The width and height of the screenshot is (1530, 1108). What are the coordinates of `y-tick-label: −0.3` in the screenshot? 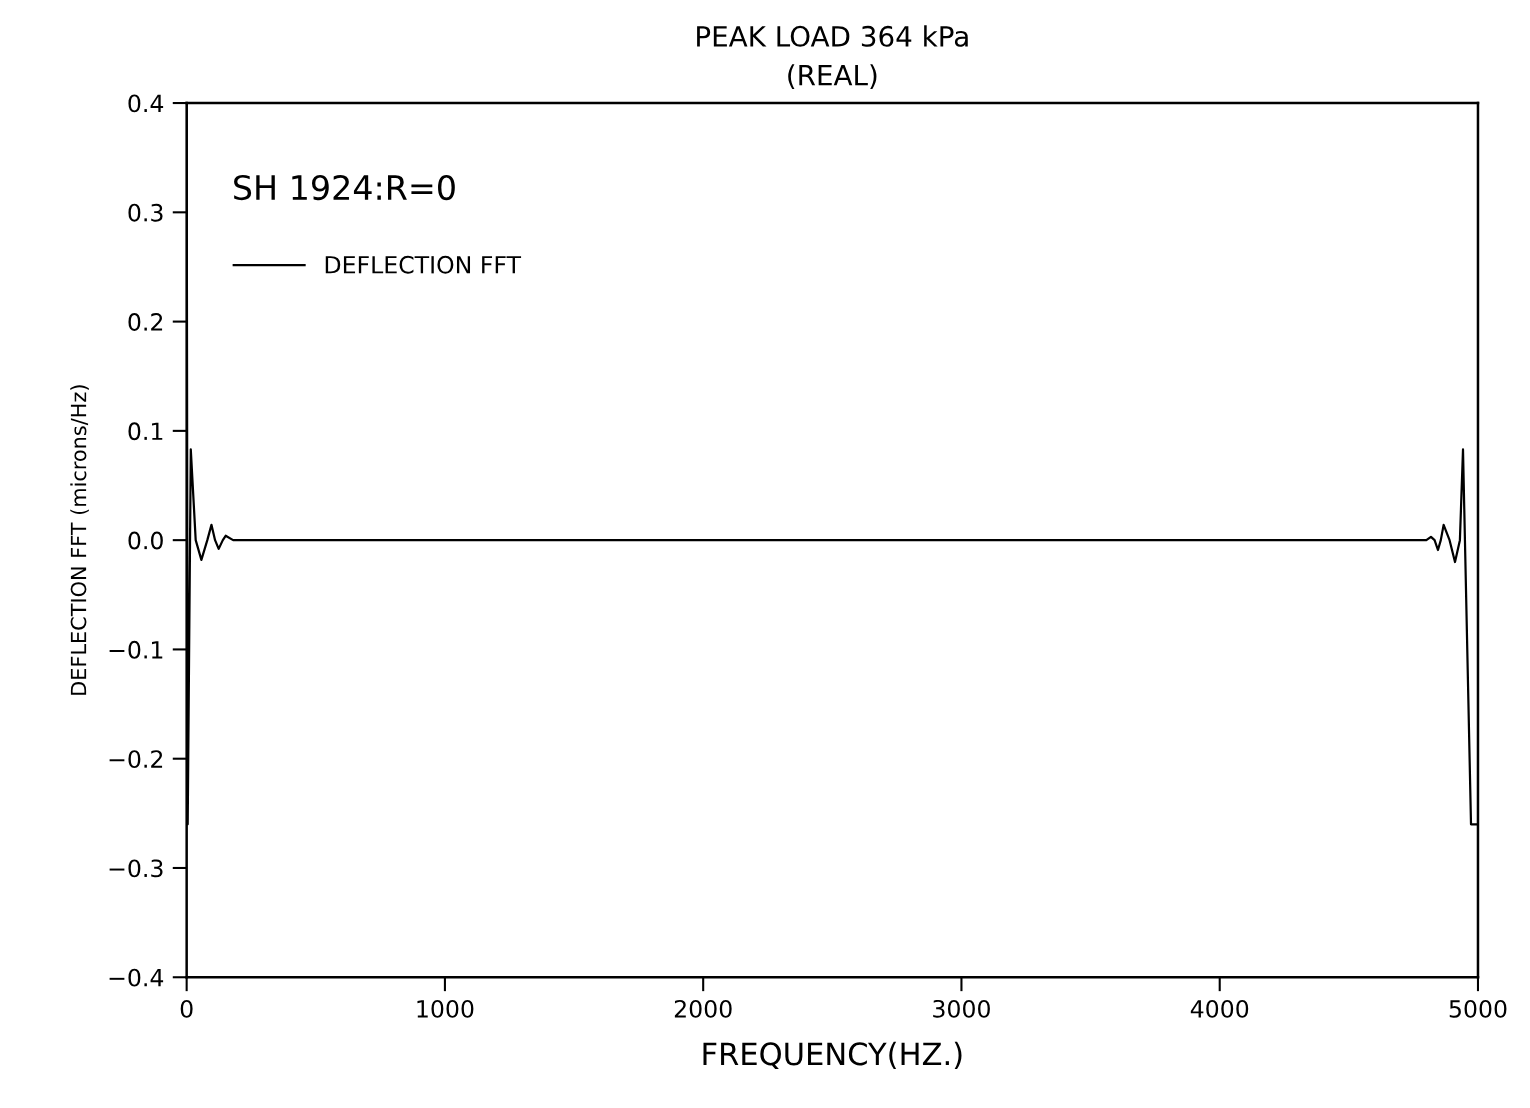 It's located at (136, 868).